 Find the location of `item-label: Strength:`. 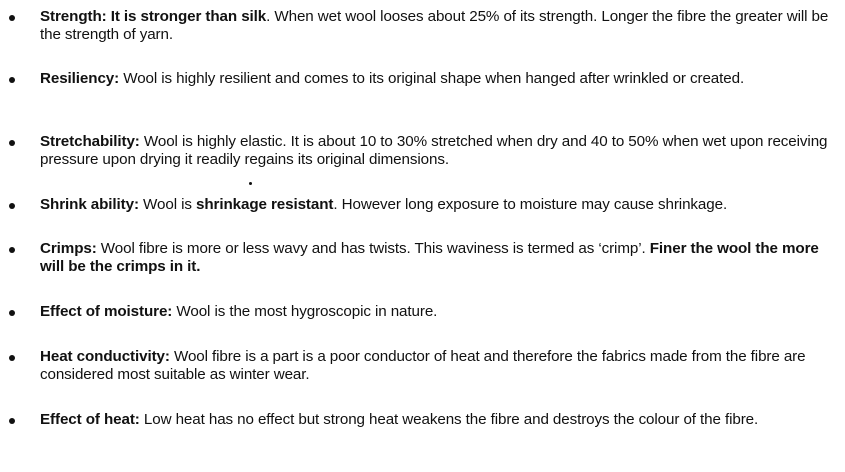

item-label: Strength: is located at coordinates (73, 16).